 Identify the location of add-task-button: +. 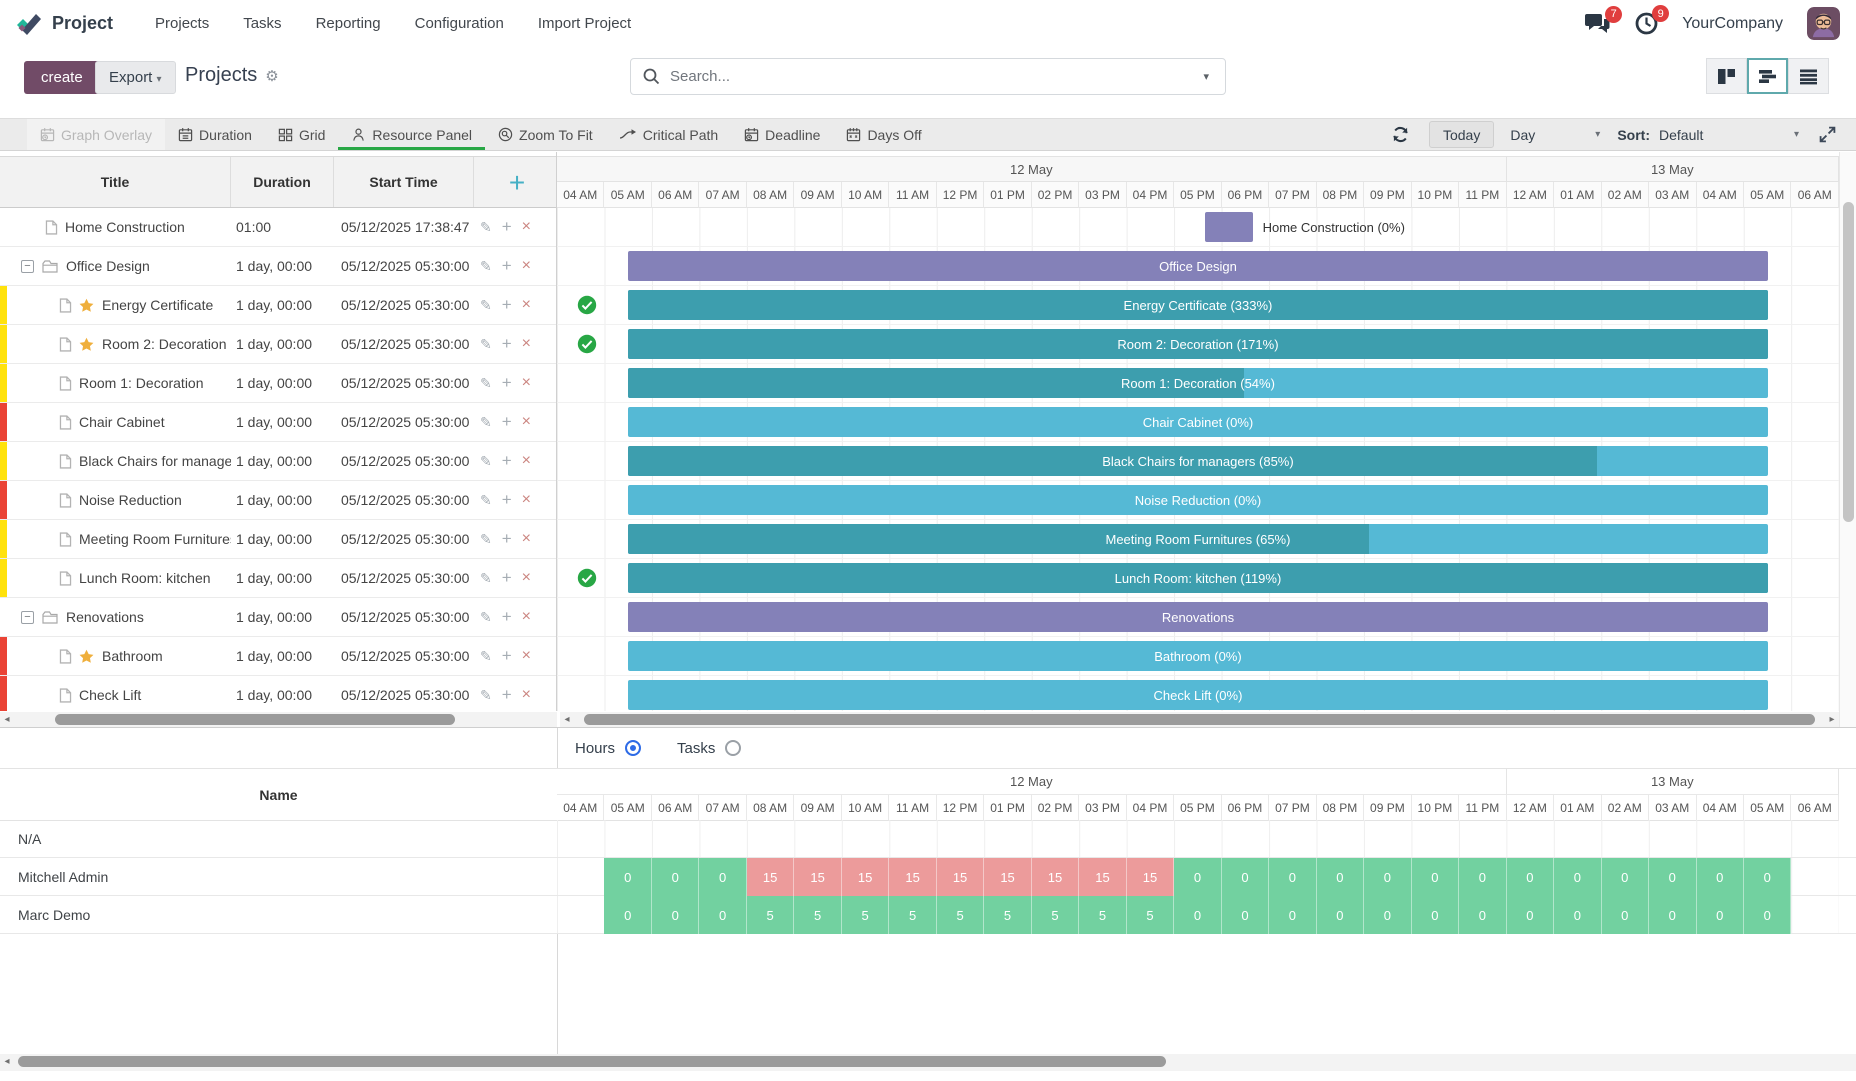
(517, 183).